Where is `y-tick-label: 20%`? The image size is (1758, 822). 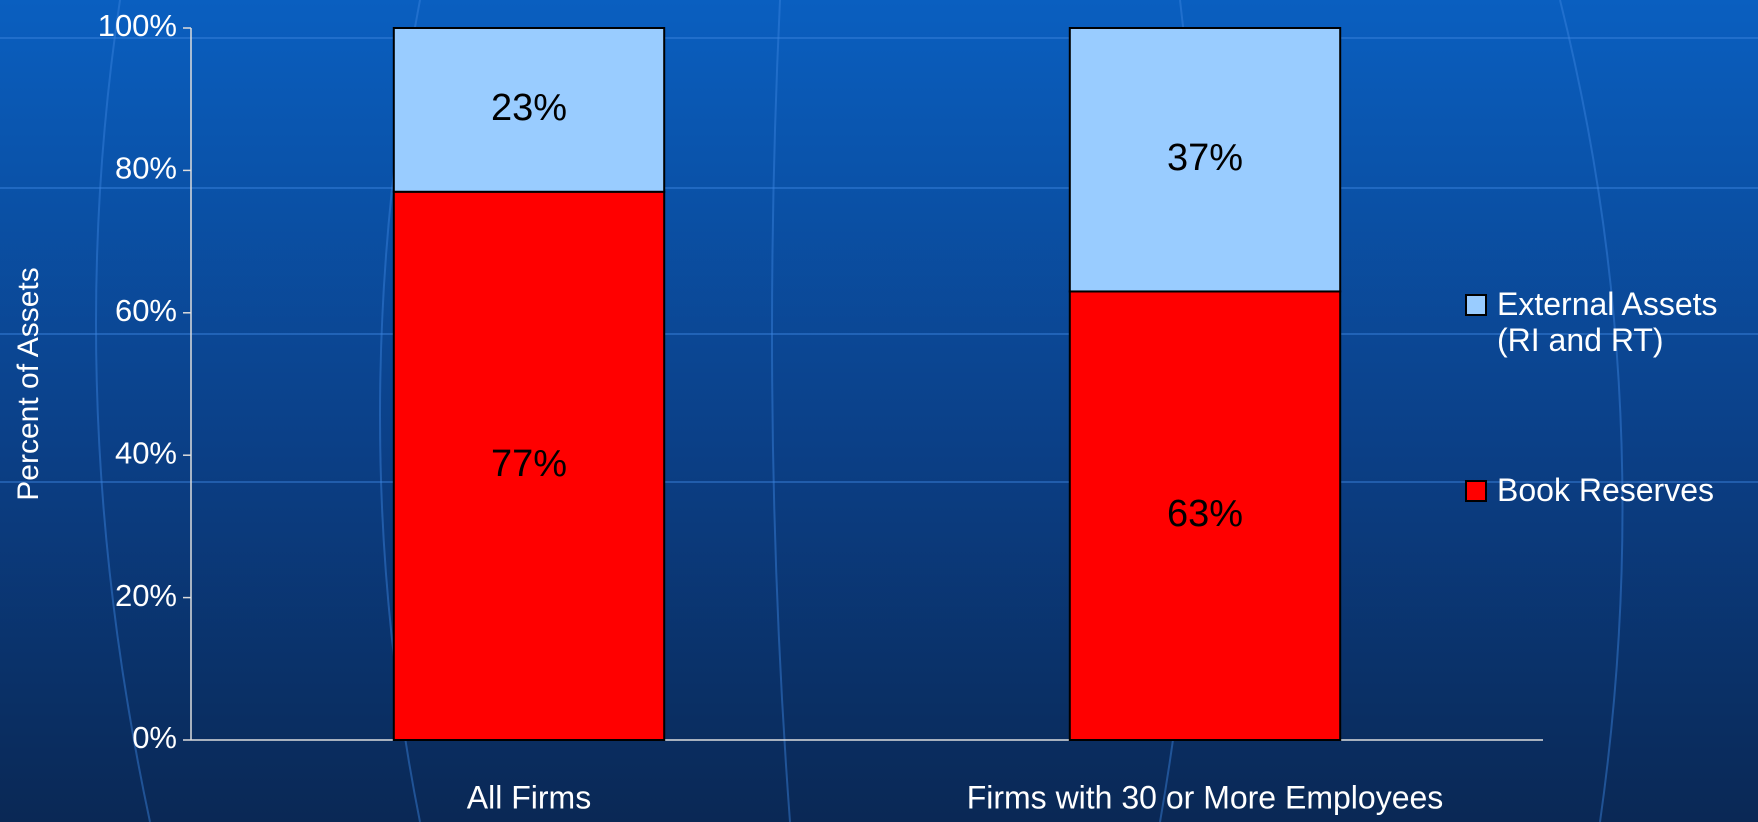
y-tick-label: 20% is located at coordinates (146, 595).